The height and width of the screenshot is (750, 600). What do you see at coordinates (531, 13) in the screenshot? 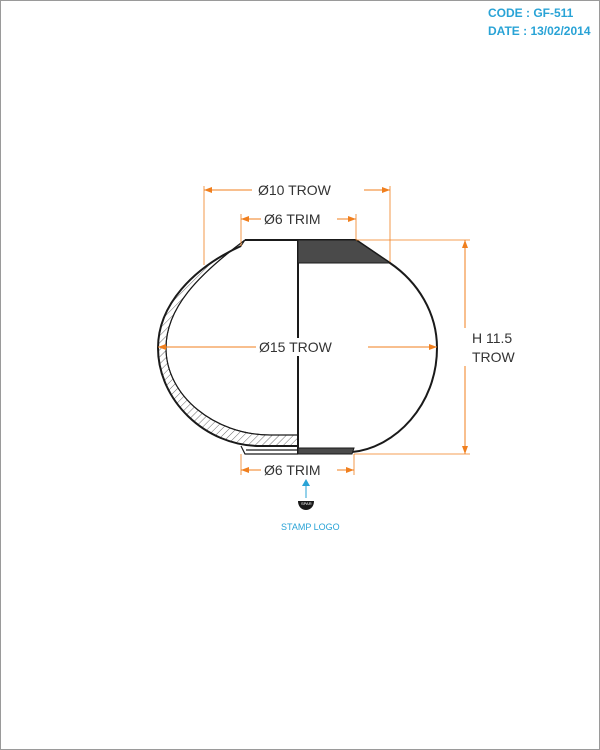
I see `code-label: CODE : GF-511` at bounding box center [531, 13].